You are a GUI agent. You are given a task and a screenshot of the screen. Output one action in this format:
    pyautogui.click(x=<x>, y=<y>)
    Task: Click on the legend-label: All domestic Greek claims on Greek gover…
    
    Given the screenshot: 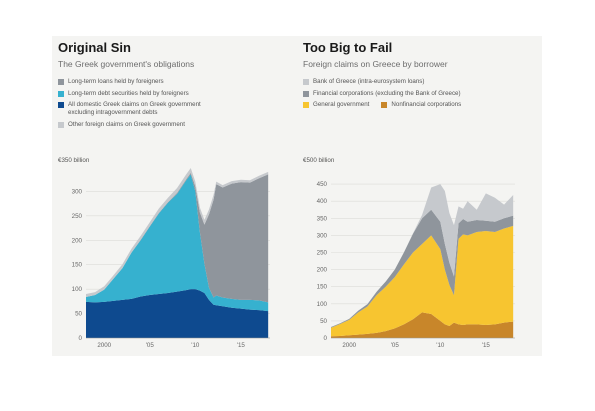 What is the action you would take?
    pyautogui.click(x=134, y=108)
    